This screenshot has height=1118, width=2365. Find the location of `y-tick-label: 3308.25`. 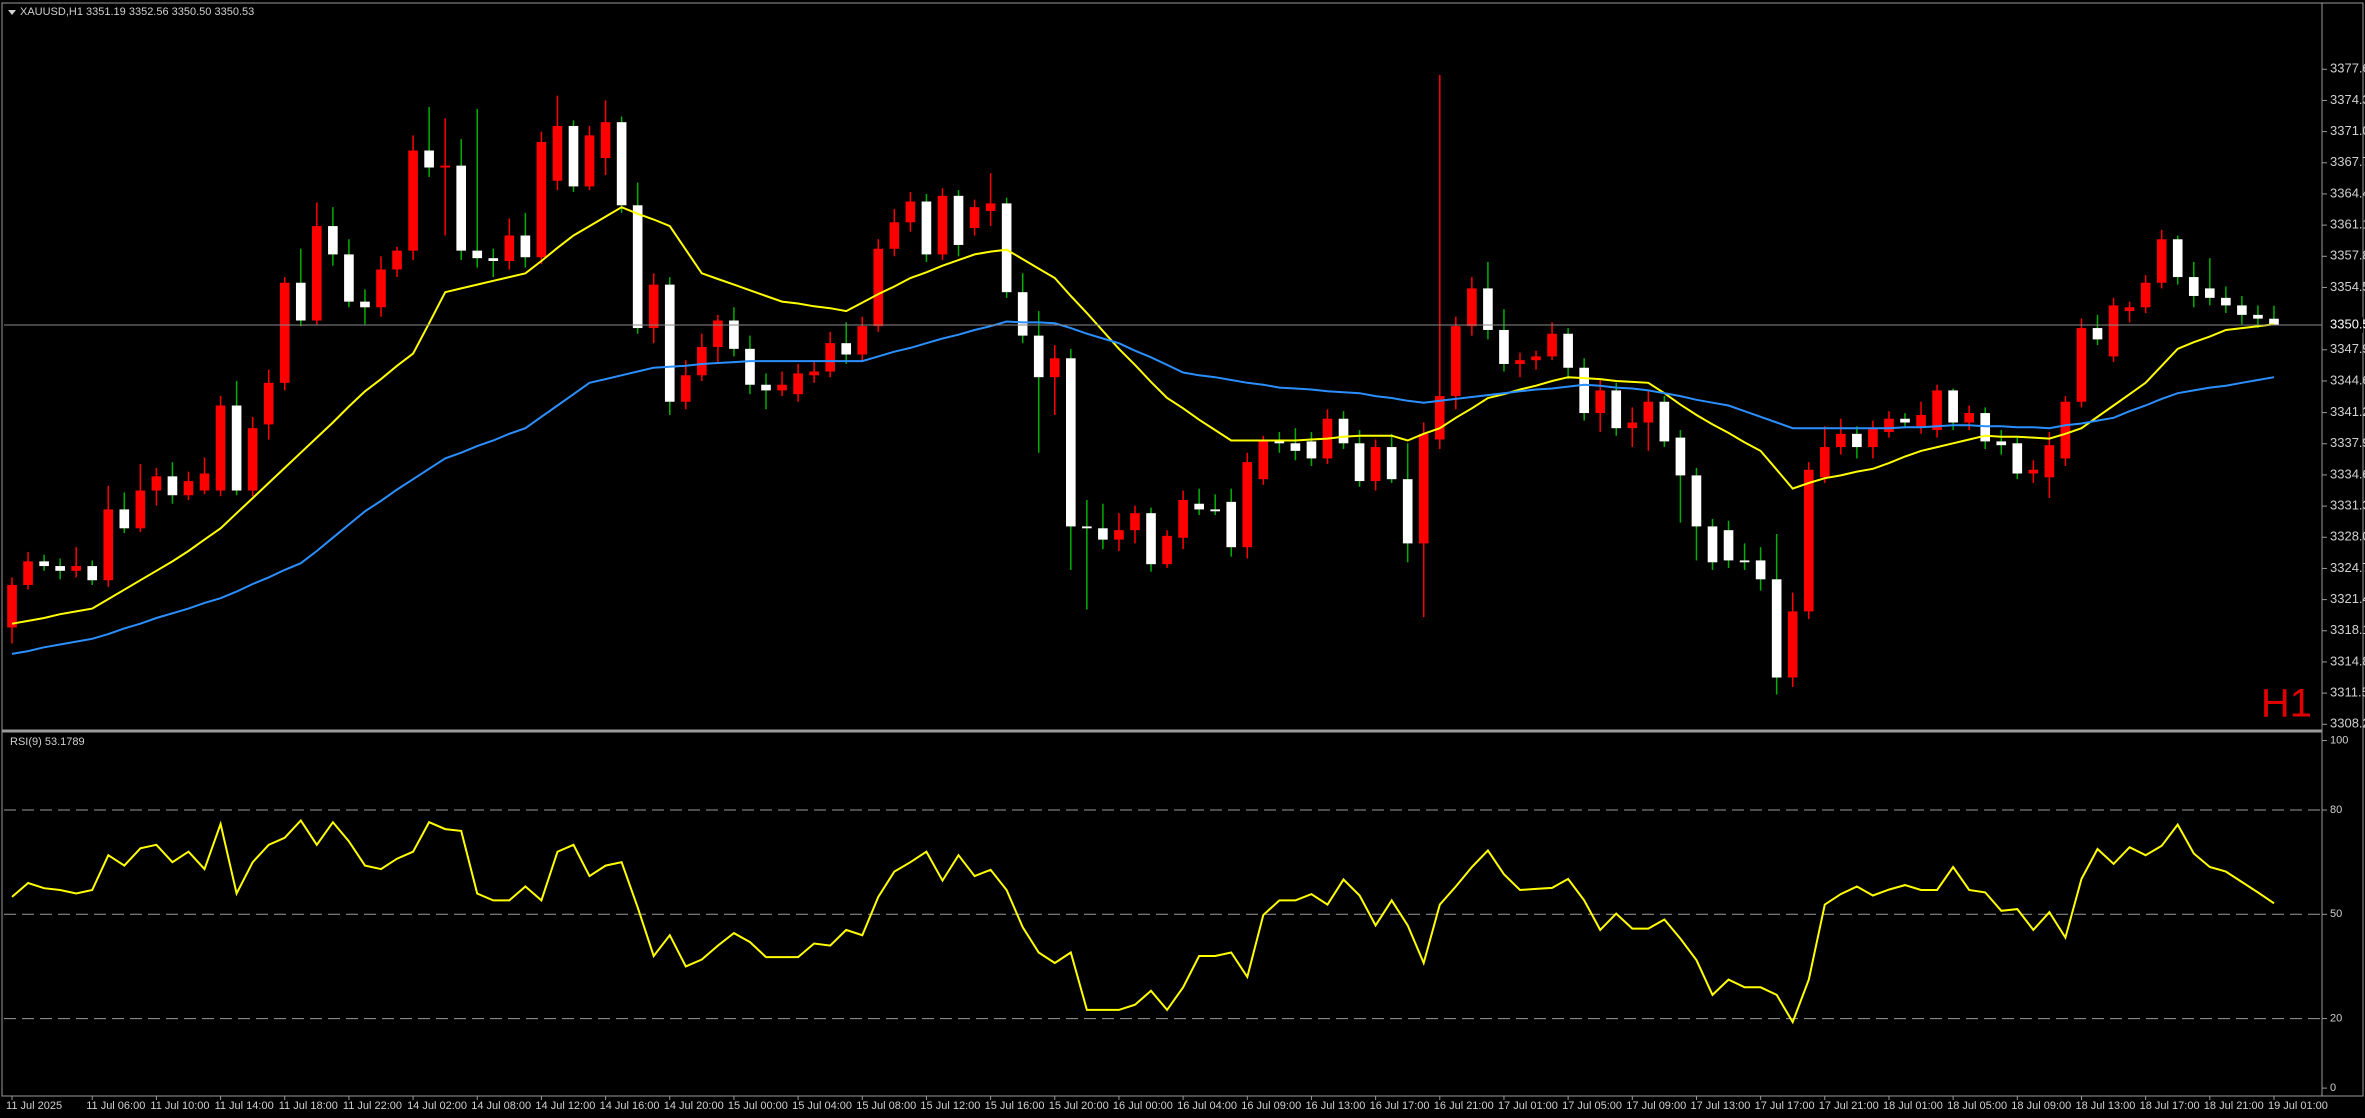

y-tick-label: 3308.25 is located at coordinates (2347, 723).